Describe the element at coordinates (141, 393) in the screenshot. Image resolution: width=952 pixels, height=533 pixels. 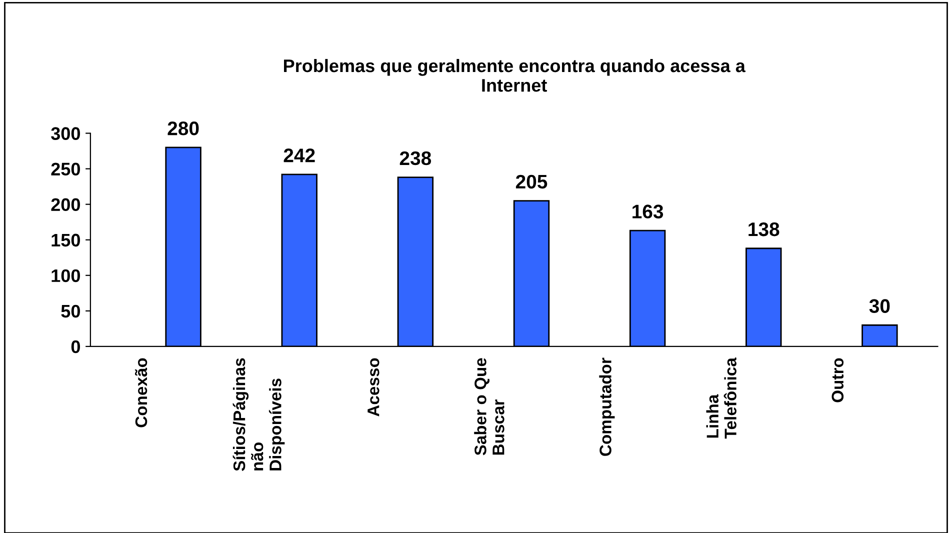
I see `x-tick-label: Conexão` at that location.